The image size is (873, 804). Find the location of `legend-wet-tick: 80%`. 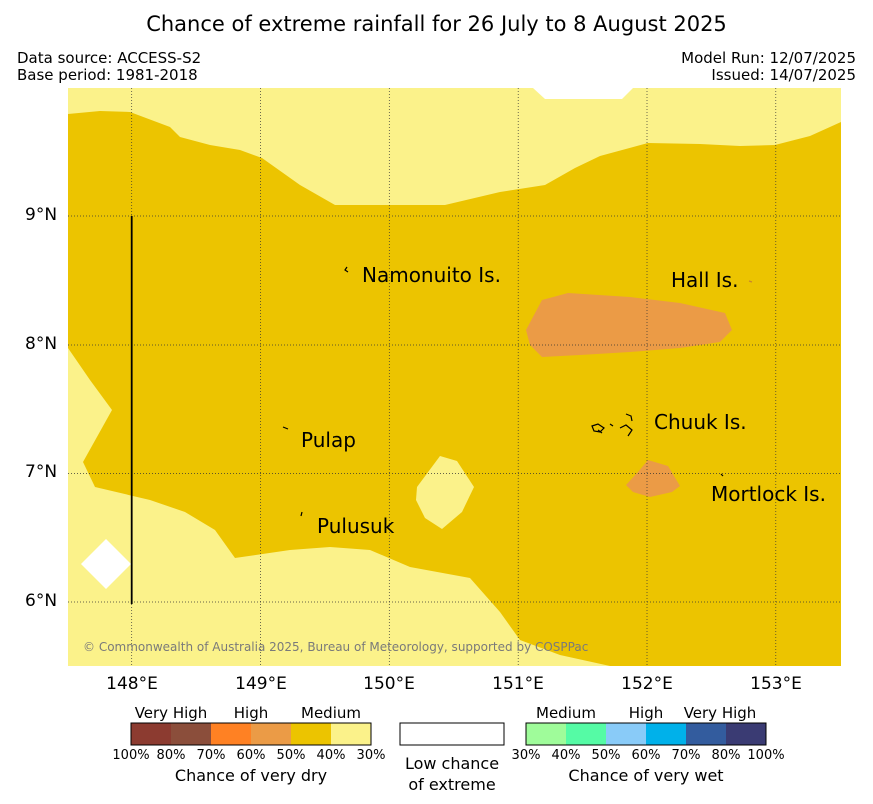

legend-wet-tick: 80% is located at coordinates (726, 755).